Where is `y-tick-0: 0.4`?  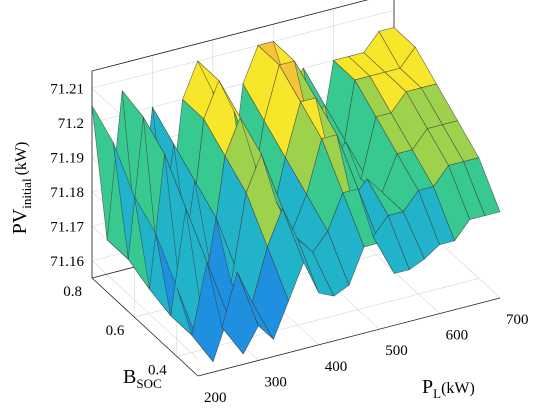
y-tick-0: 0.4 is located at coordinates (157, 370).